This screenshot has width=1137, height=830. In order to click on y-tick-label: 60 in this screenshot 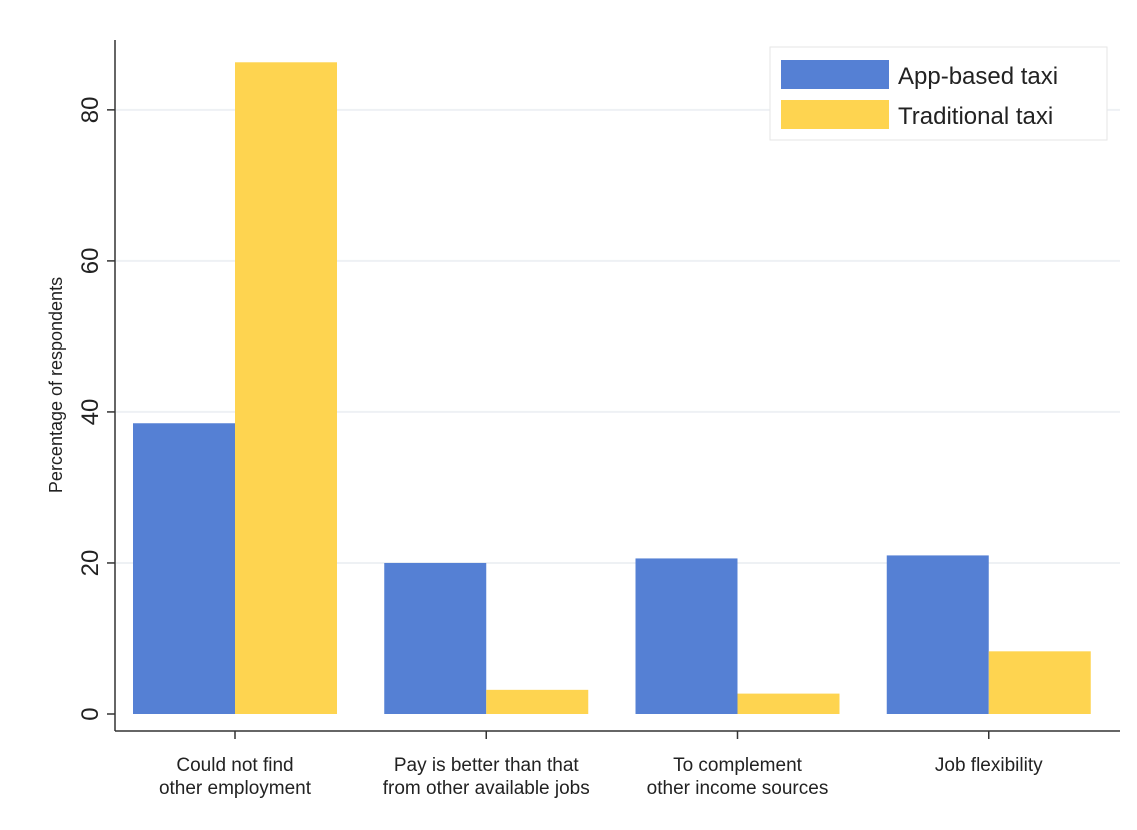, I will do `click(90, 261)`.